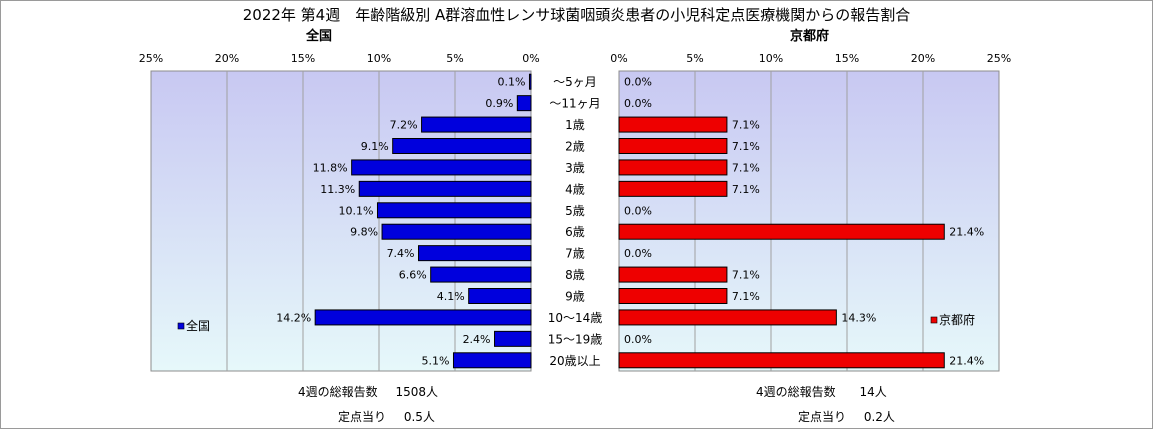 Image resolution: width=1153 pixels, height=429 pixels. I want to click on kyoto-total: 4週の総報告数 14人, so click(821, 391).